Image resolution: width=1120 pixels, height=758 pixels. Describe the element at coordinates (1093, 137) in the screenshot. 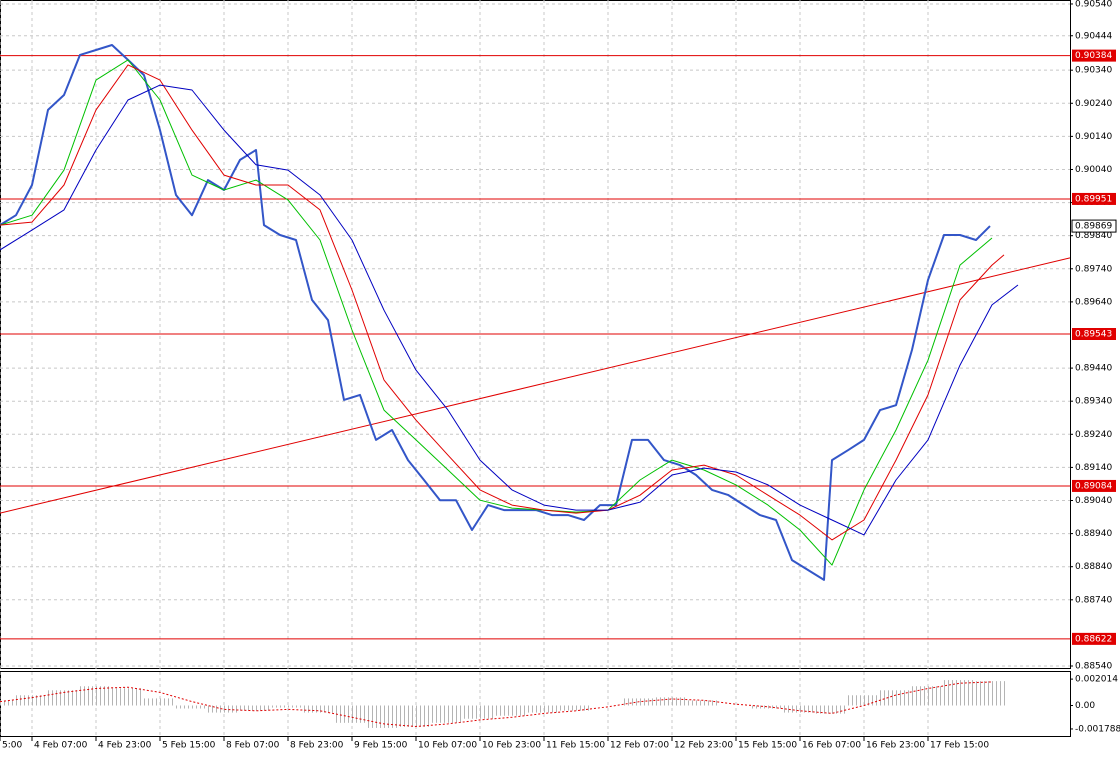

I see `y-tick-label: 0.90140` at that location.